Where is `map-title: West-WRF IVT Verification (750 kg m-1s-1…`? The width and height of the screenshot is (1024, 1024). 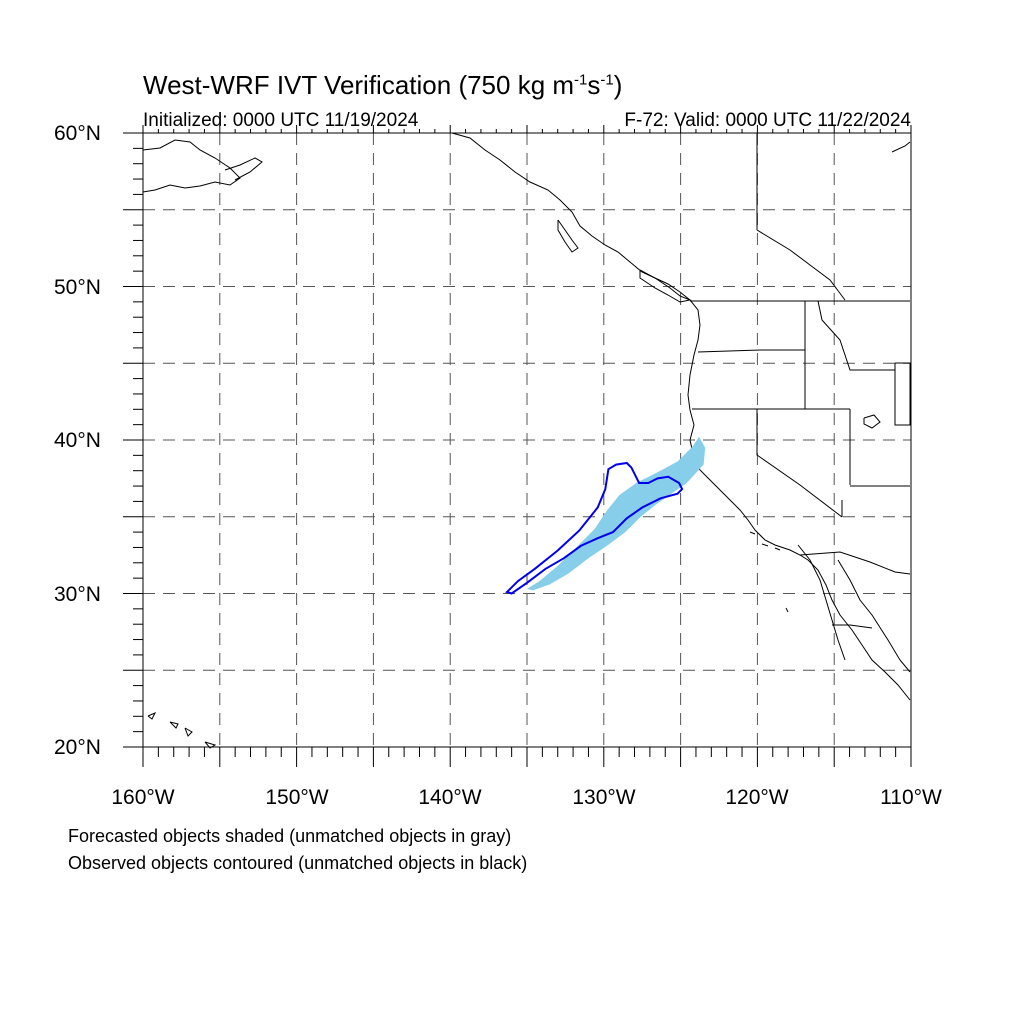
map-title: West-WRF IVT Verification (750 kg m-1s-1… is located at coordinates (383, 85).